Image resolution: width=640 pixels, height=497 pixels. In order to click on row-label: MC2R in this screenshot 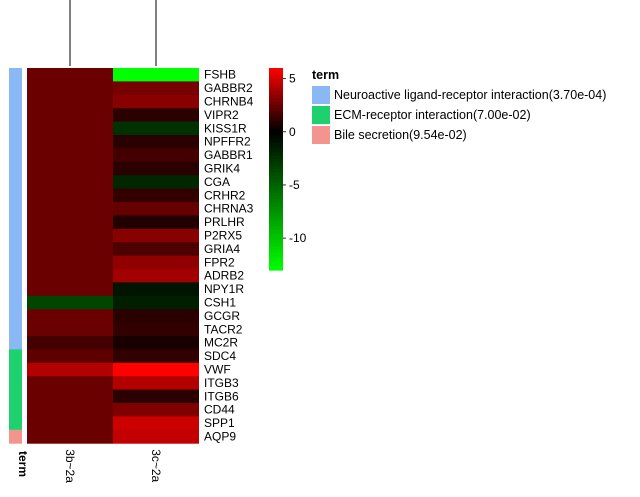, I will do `click(221, 343)`.